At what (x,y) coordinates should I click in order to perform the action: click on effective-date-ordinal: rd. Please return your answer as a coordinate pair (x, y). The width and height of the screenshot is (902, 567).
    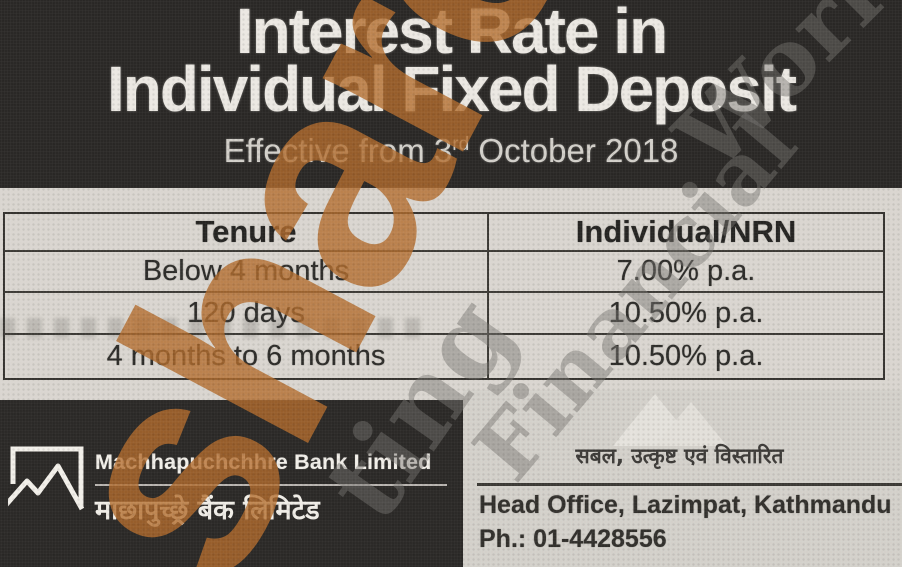
    Looking at the image, I should click on (461, 144).